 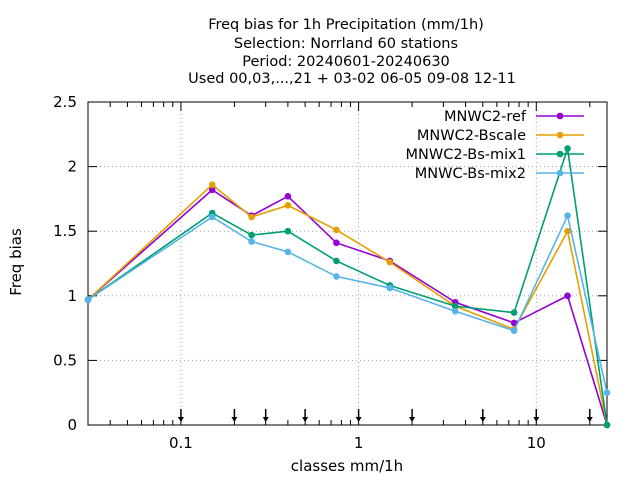 What do you see at coordinates (181, 443) in the screenshot?
I see `x-tick-label: 0.1` at bounding box center [181, 443].